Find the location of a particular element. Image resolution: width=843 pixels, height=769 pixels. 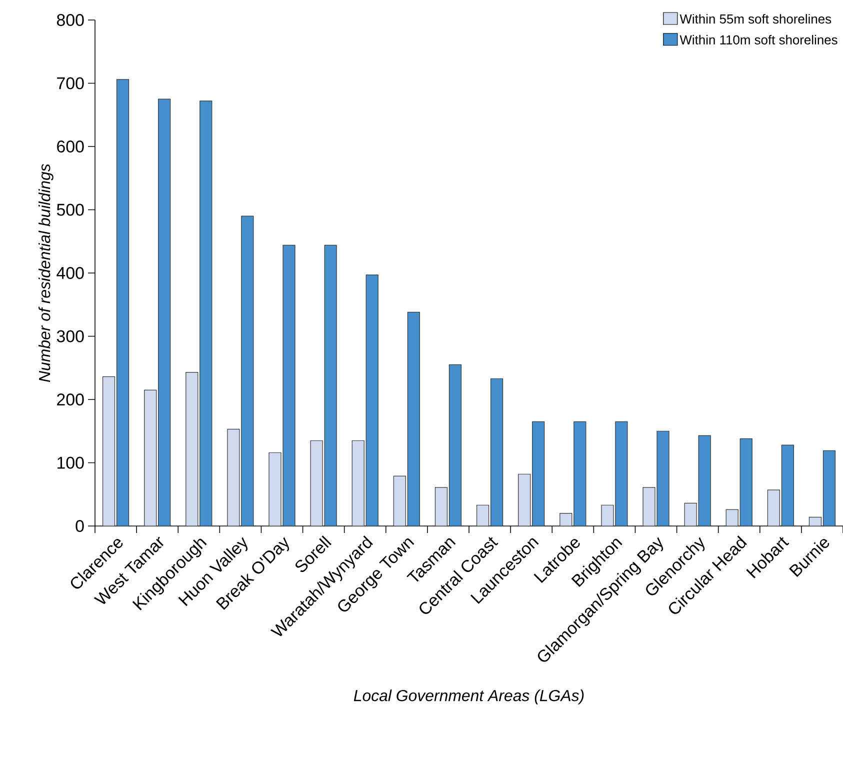

y-tick-label: 0 is located at coordinates (80, 526).